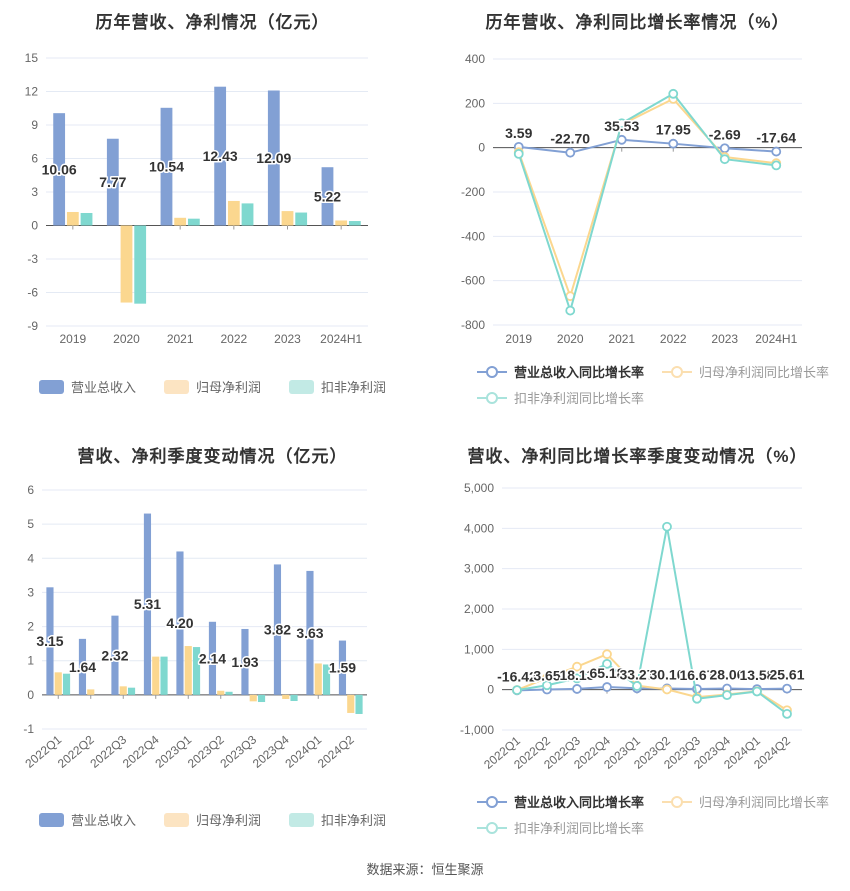 Image resolution: width=850 pixels, height=891 pixels. What do you see at coordinates (72, 339) in the screenshot?
I see `x-axis-category-label: 2019` at bounding box center [72, 339].